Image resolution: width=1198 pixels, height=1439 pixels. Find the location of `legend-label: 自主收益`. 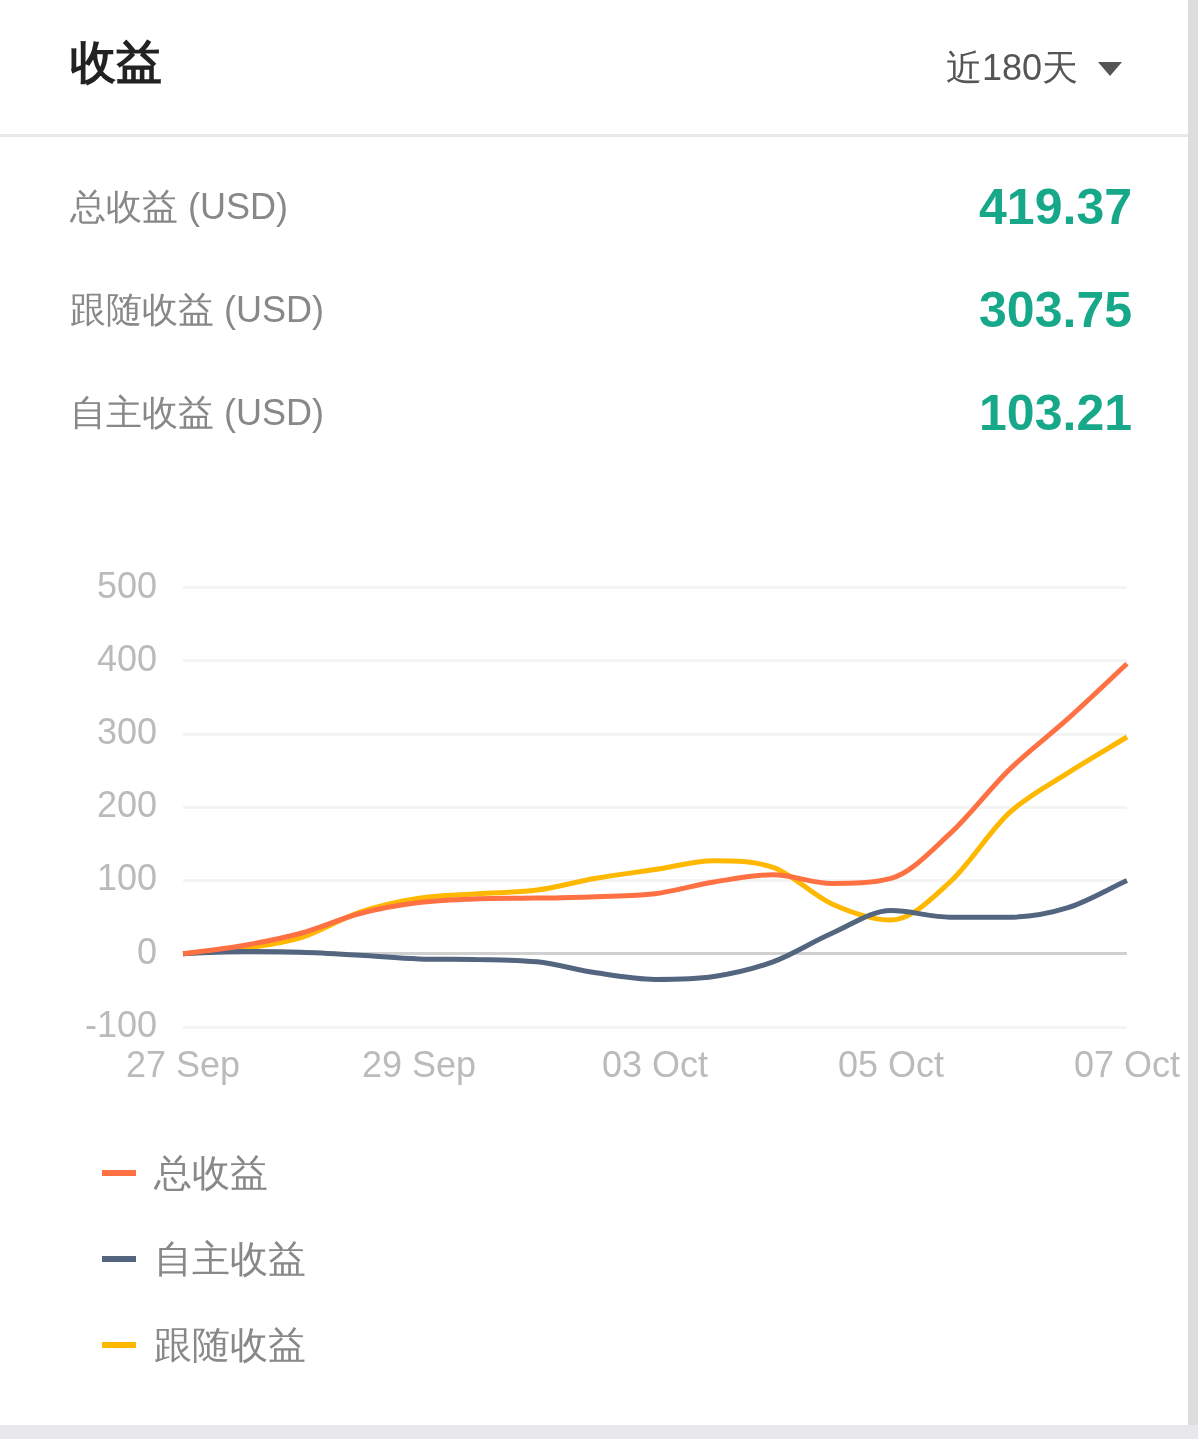

legend-label: 自主收益 is located at coordinates (230, 1259).